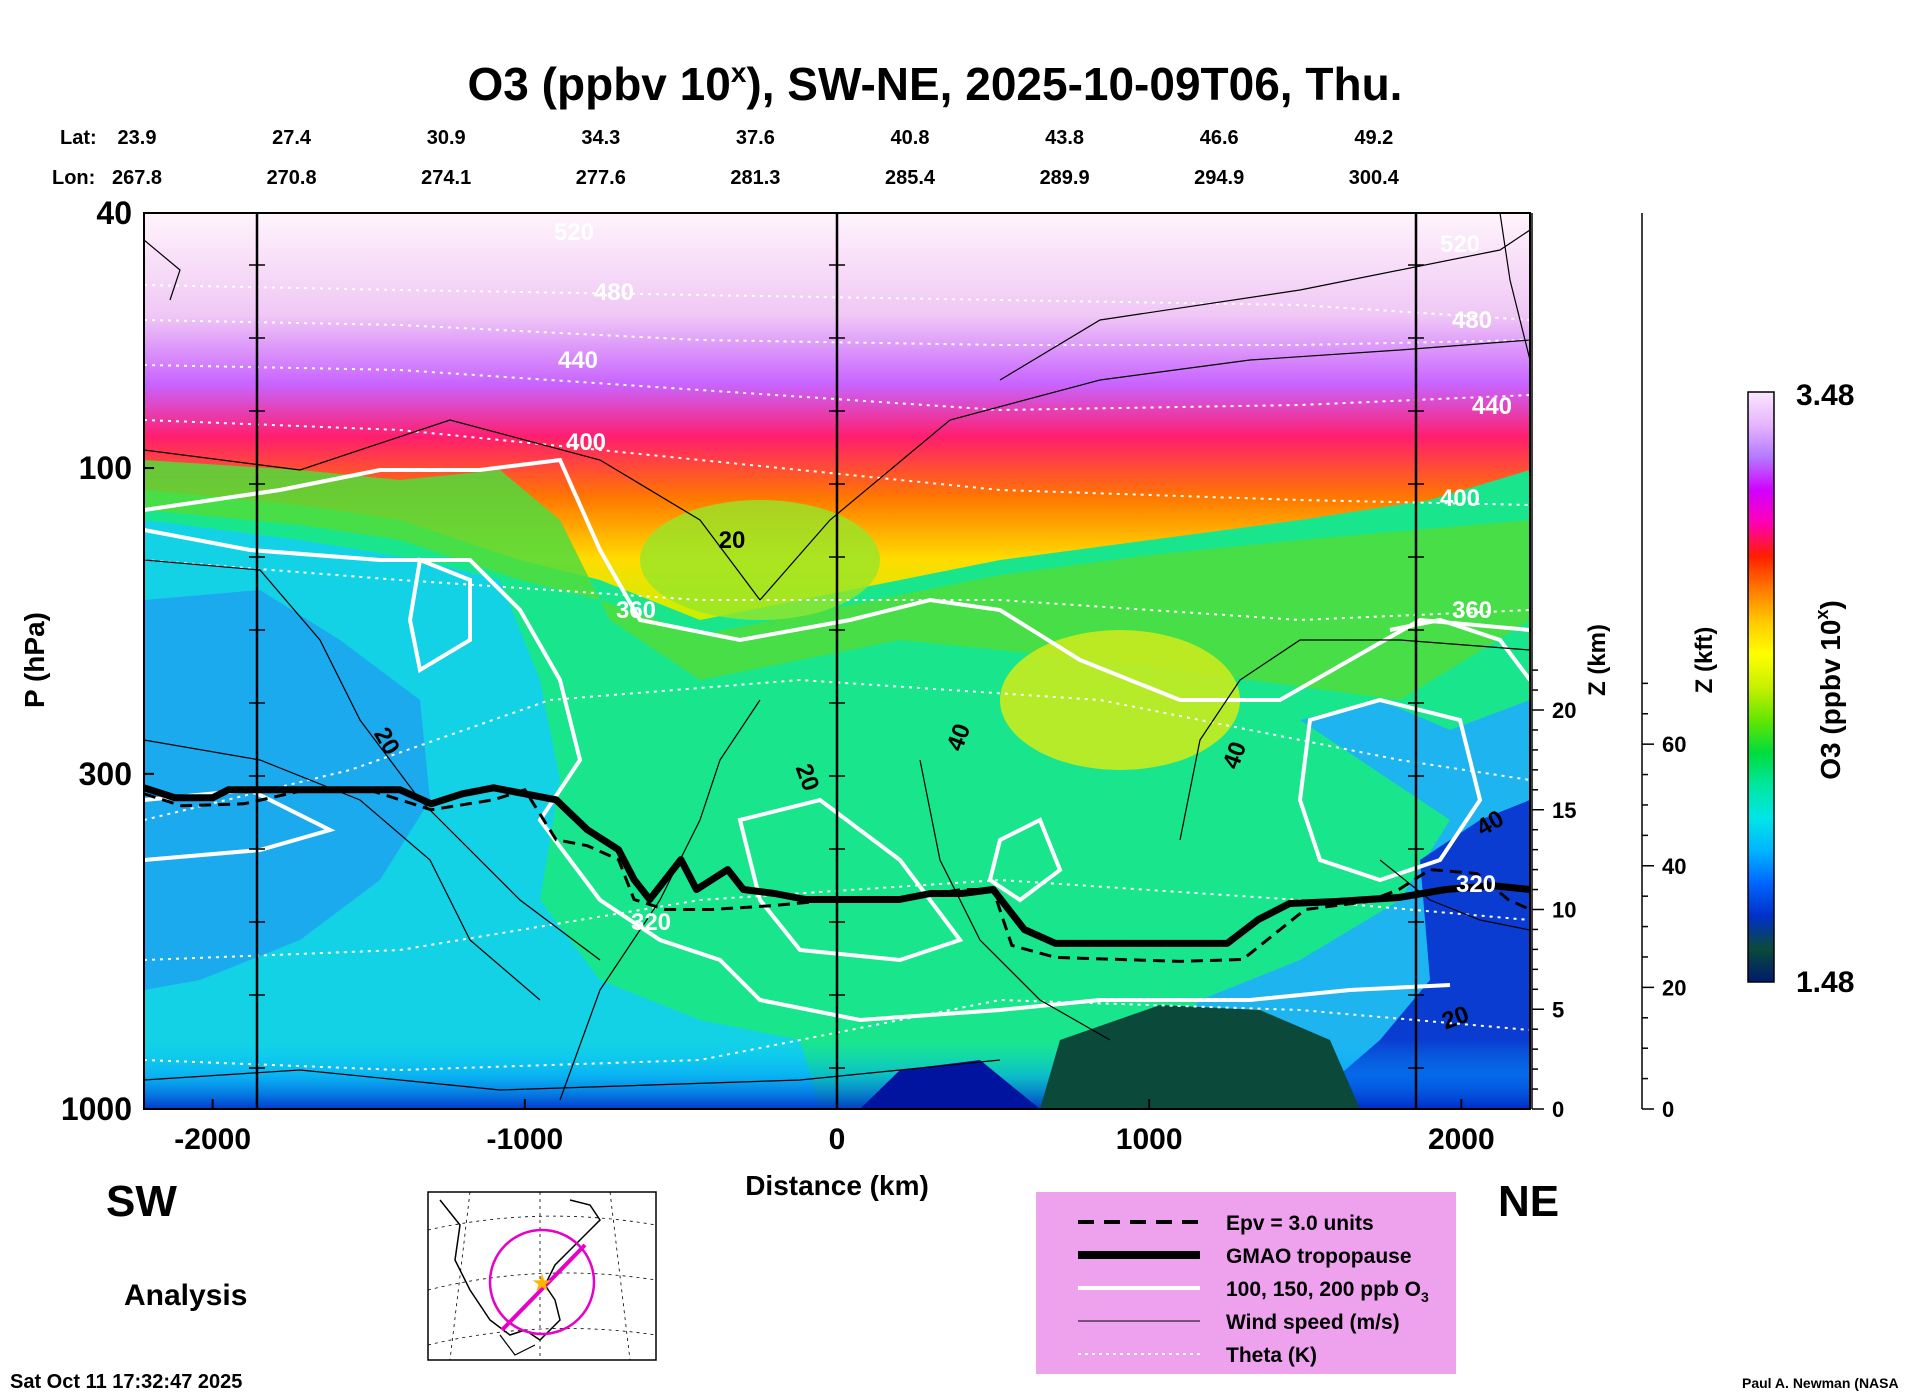 This screenshot has width=1926, height=1394. Describe the element at coordinates (1668, 1109) in the screenshot. I see `z-kft-tick-label: 0` at that location.